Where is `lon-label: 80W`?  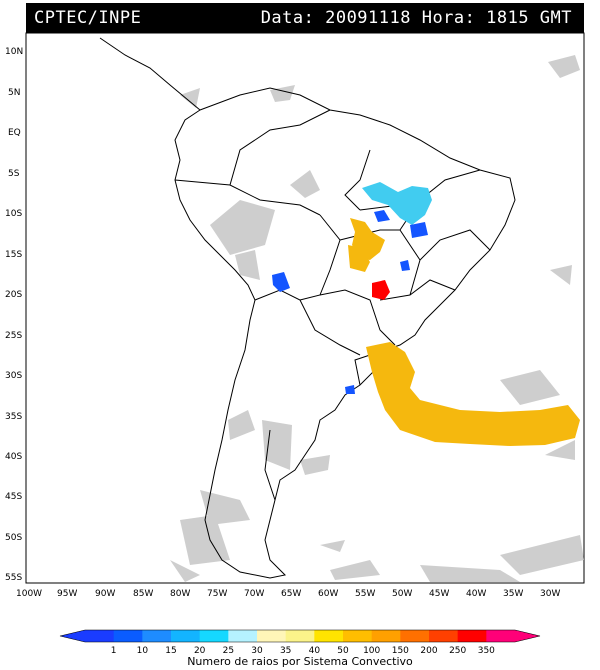 lon-label: 80W is located at coordinates (180, 594).